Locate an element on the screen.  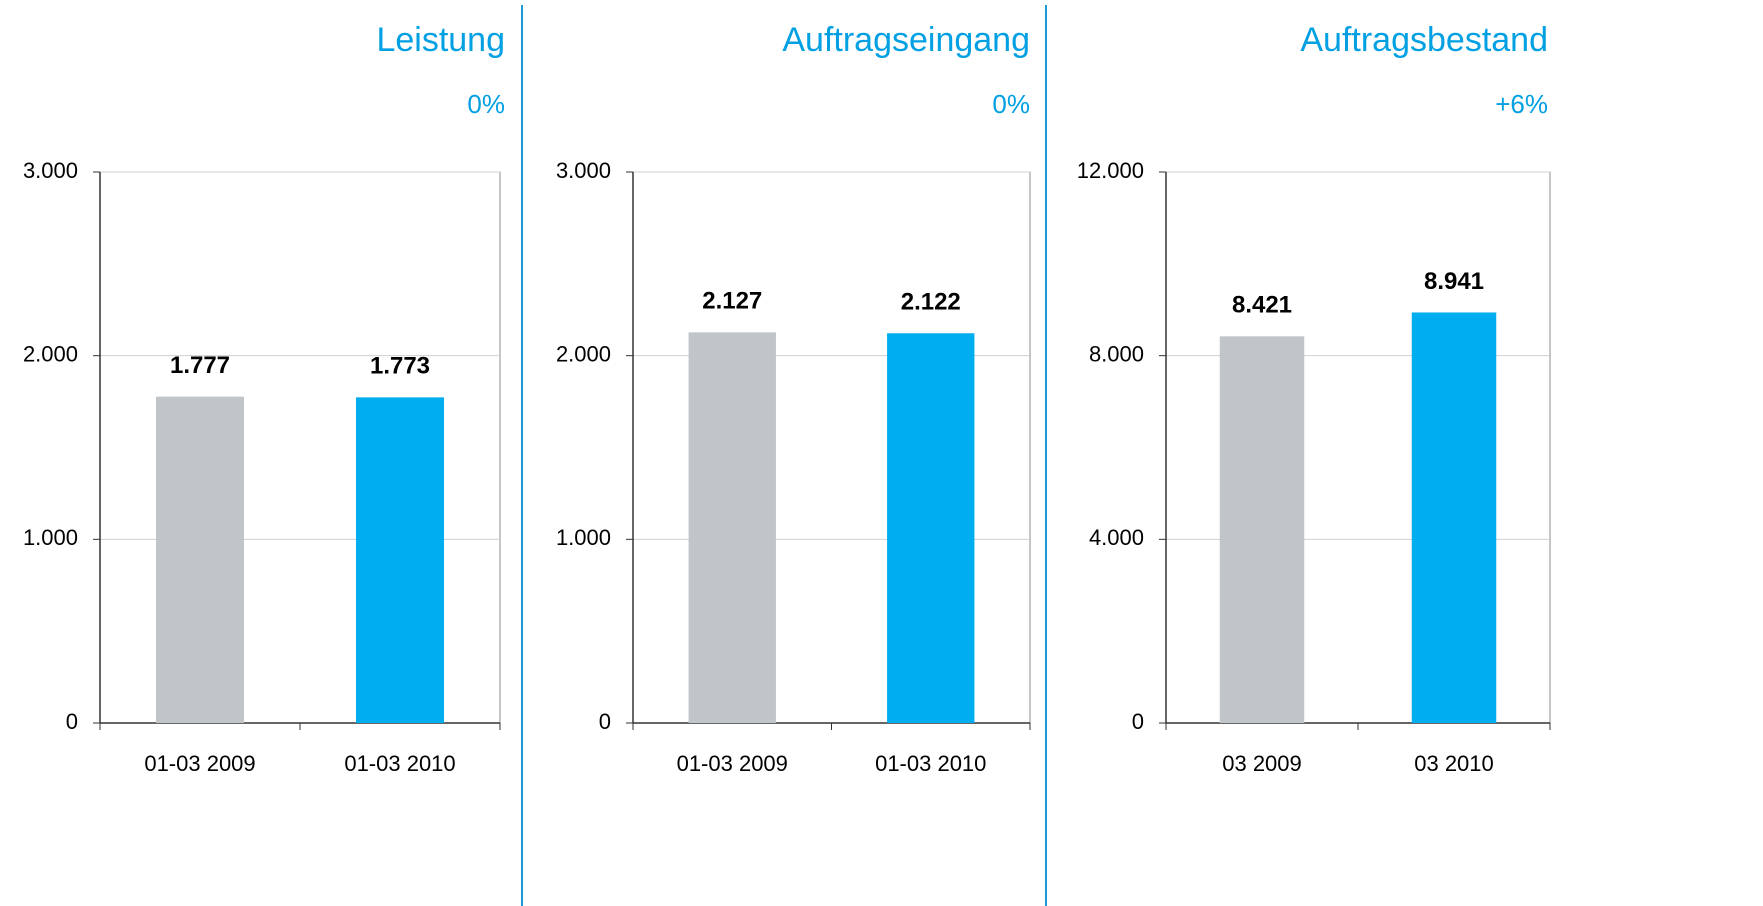
value-label: 2.122 is located at coordinates (931, 302).